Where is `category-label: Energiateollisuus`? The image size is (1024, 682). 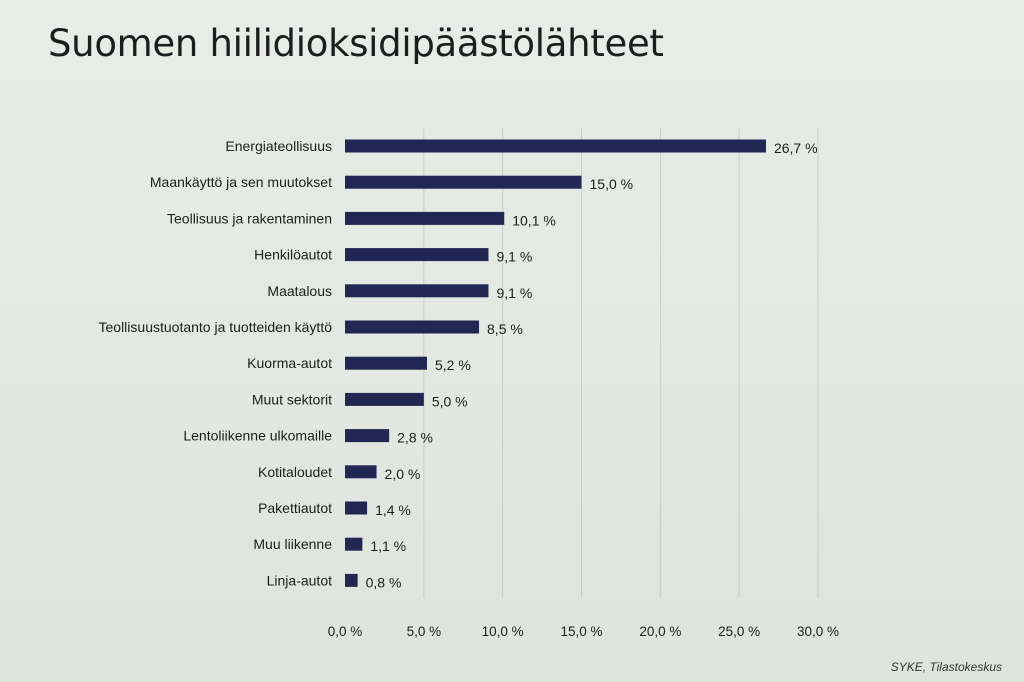
category-label: Energiateollisuus is located at coordinates (278, 146).